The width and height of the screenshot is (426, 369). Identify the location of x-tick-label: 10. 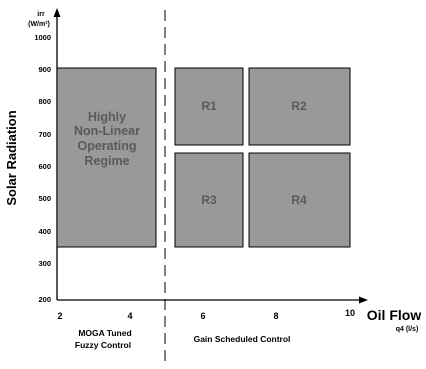
(350, 313).